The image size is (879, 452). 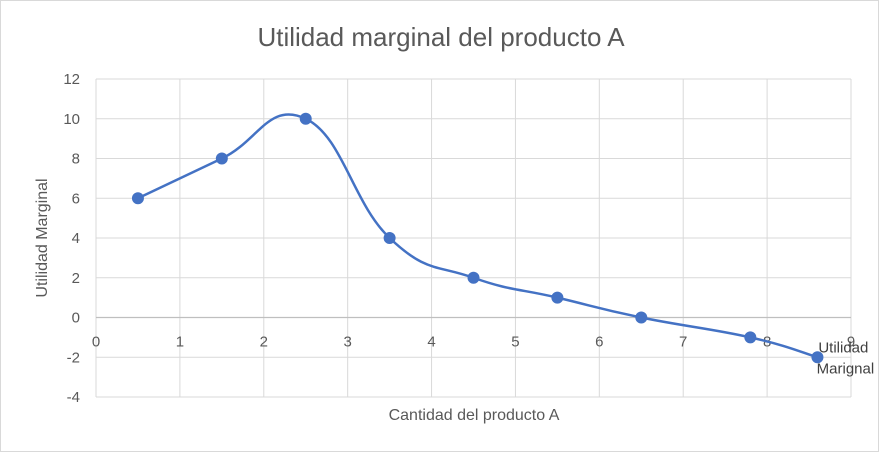 What do you see at coordinates (843, 347) in the screenshot?
I see `series-label-line-1: Utilidad` at bounding box center [843, 347].